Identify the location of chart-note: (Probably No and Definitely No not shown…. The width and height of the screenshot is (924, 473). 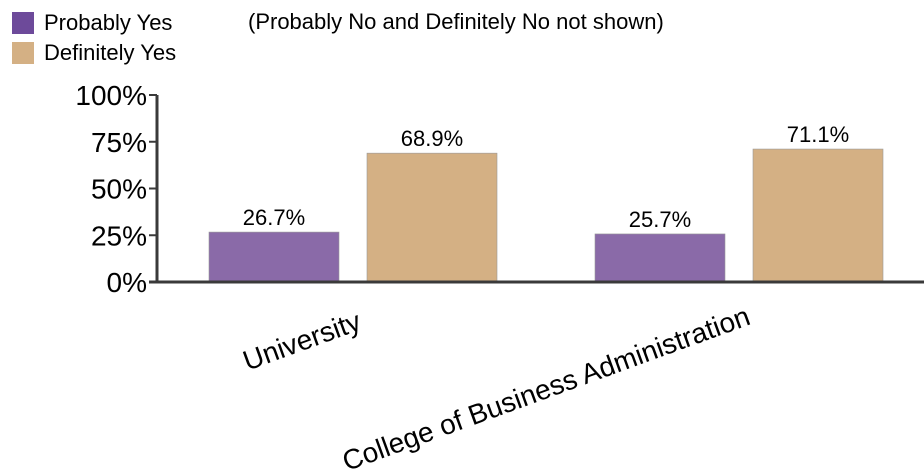
(456, 21).